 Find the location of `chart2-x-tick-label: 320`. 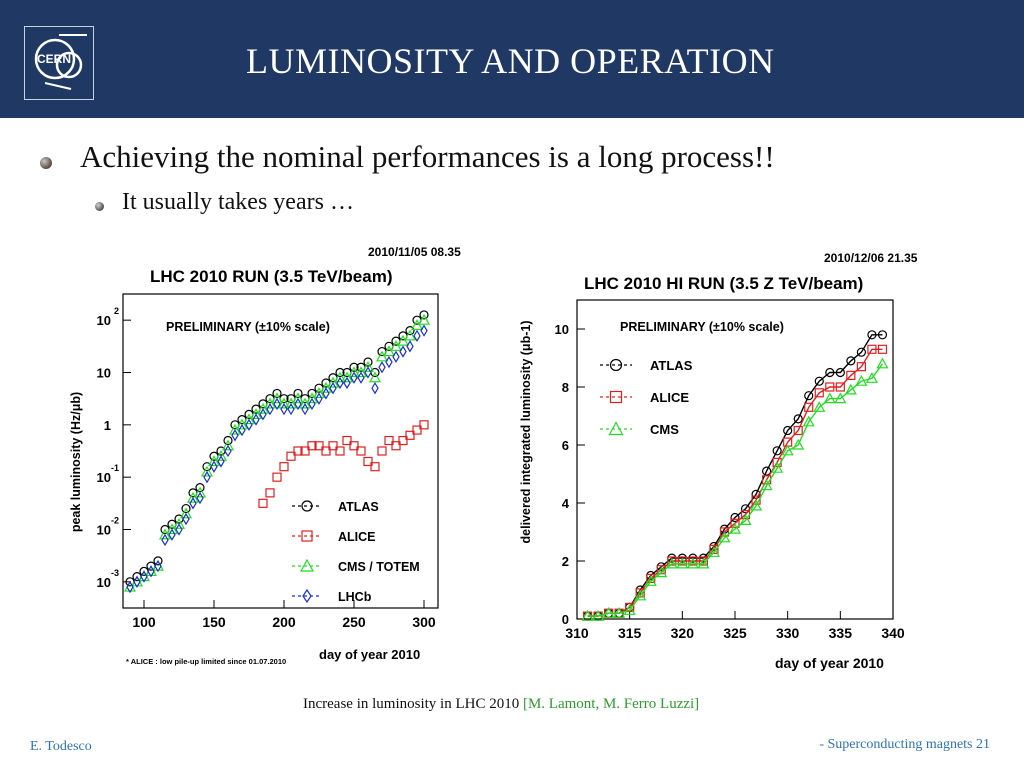

chart2-x-tick-label: 320 is located at coordinates (683, 633).